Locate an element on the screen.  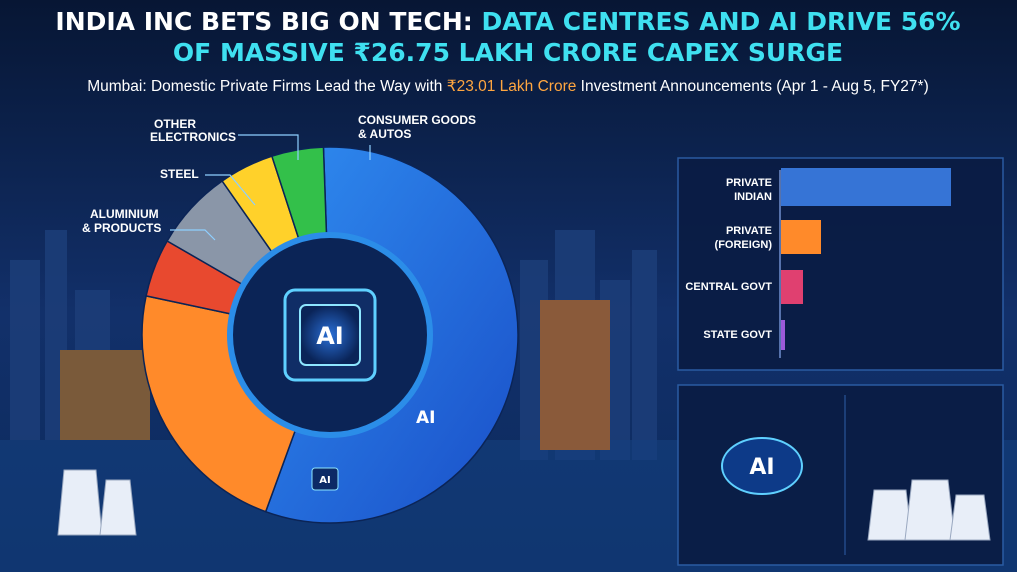
row-label: STATE GOVT is located at coordinates (737, 335).